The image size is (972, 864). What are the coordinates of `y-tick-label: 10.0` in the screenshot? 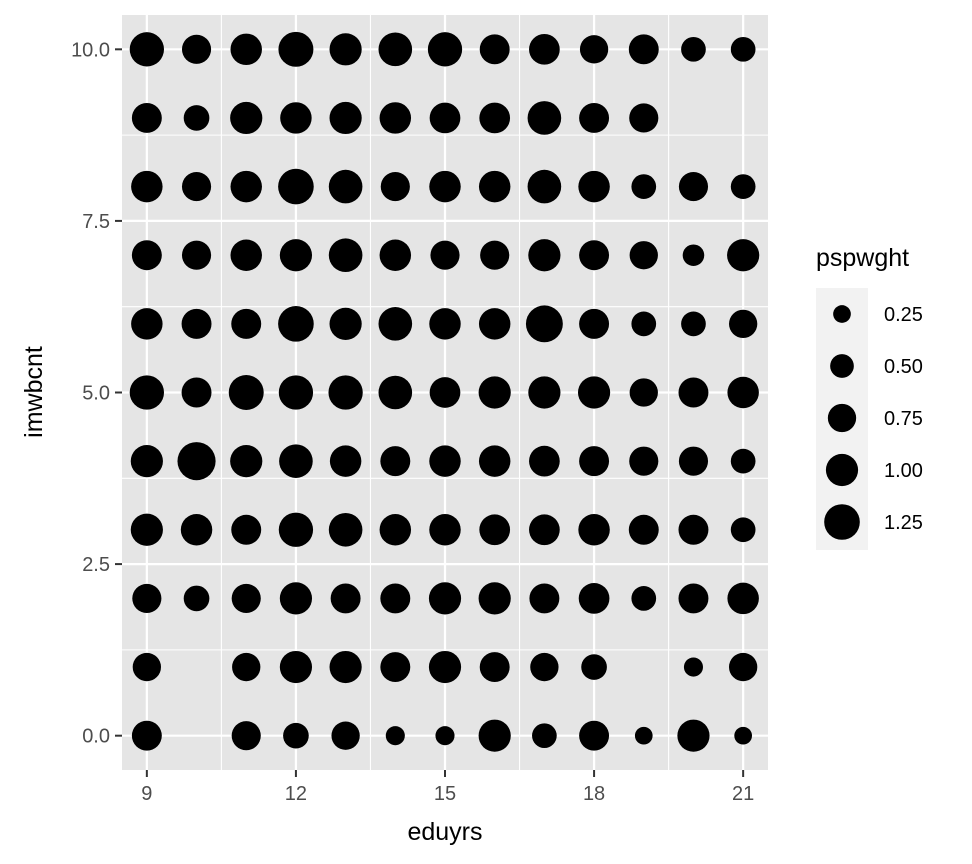 It's located at (90, 50).